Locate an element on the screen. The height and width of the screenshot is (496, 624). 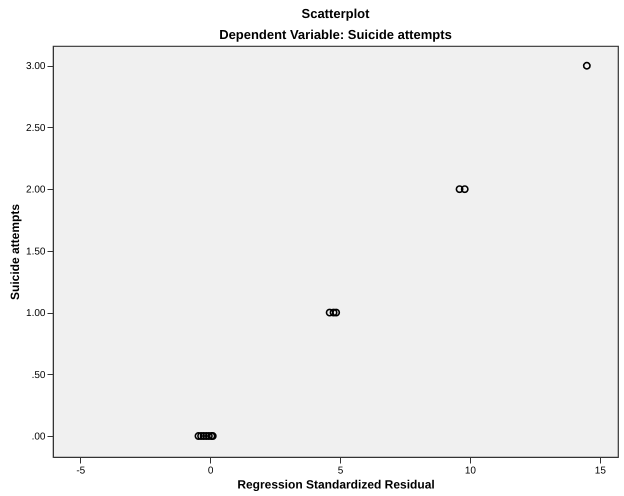
y-tick-label: .00 is located at coordinates (39, 437).